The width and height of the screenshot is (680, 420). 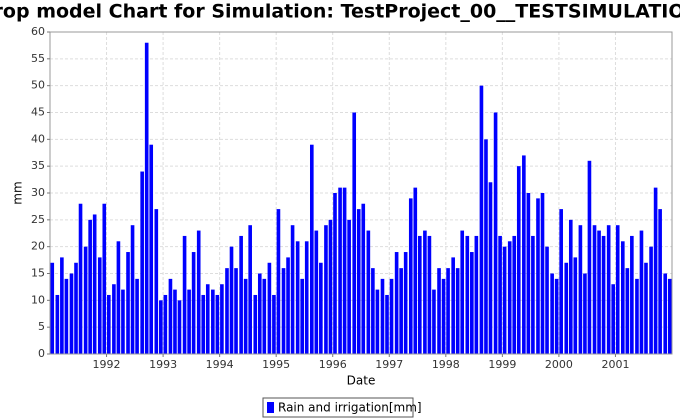 I want to click on x-tick-label: 1998, so click(x=446, y=364).